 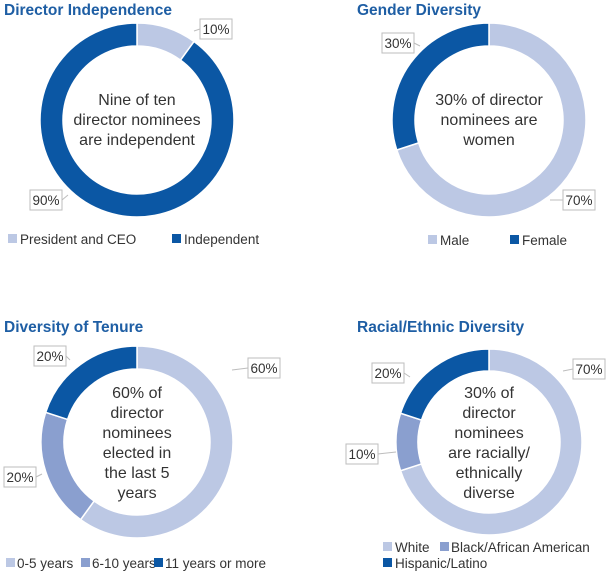 I want to click on donut-center-text: 30% of director nominees are women, so click(x=489, y=120).